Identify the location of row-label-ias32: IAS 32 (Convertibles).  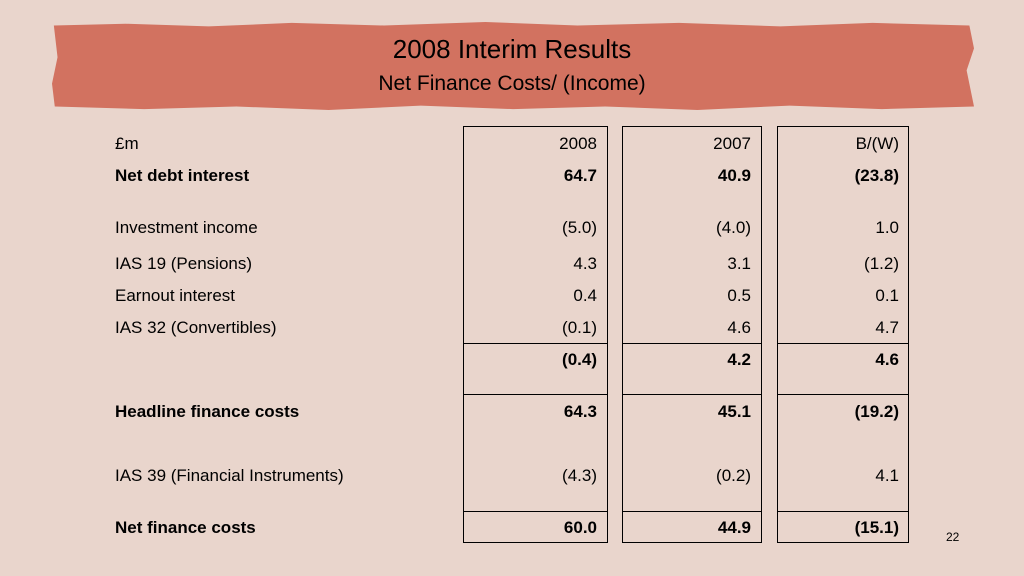
(196, 327).